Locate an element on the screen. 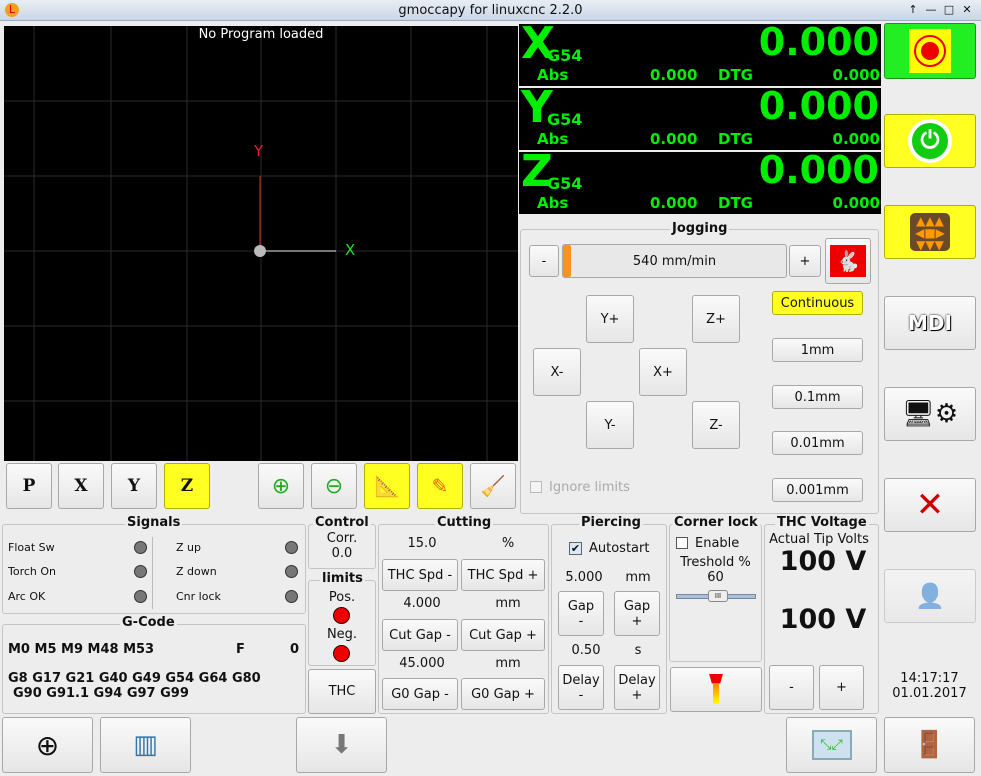  settings-button: ✕ is located at coordinates (930, 505).